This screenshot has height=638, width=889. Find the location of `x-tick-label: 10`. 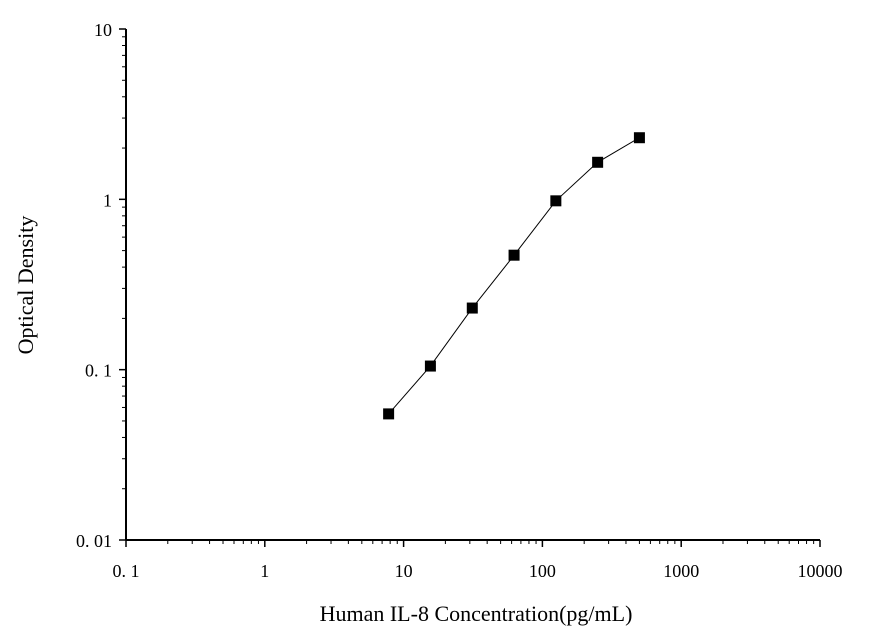

x-tick-label: 10 is located at coordinates (404, 571).